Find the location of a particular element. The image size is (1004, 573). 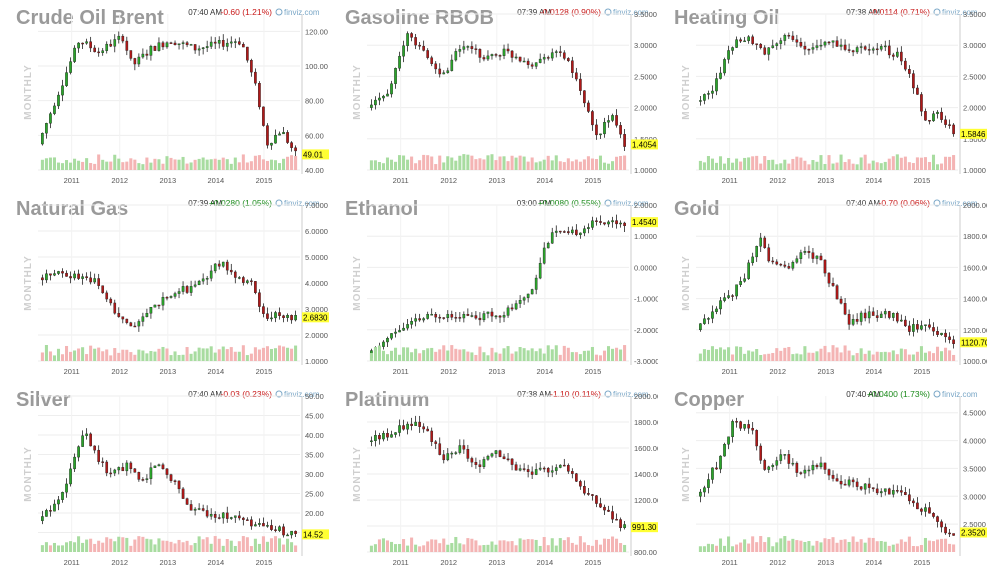

y-tick-label: 35.00 is located at coordinates (314, 455).